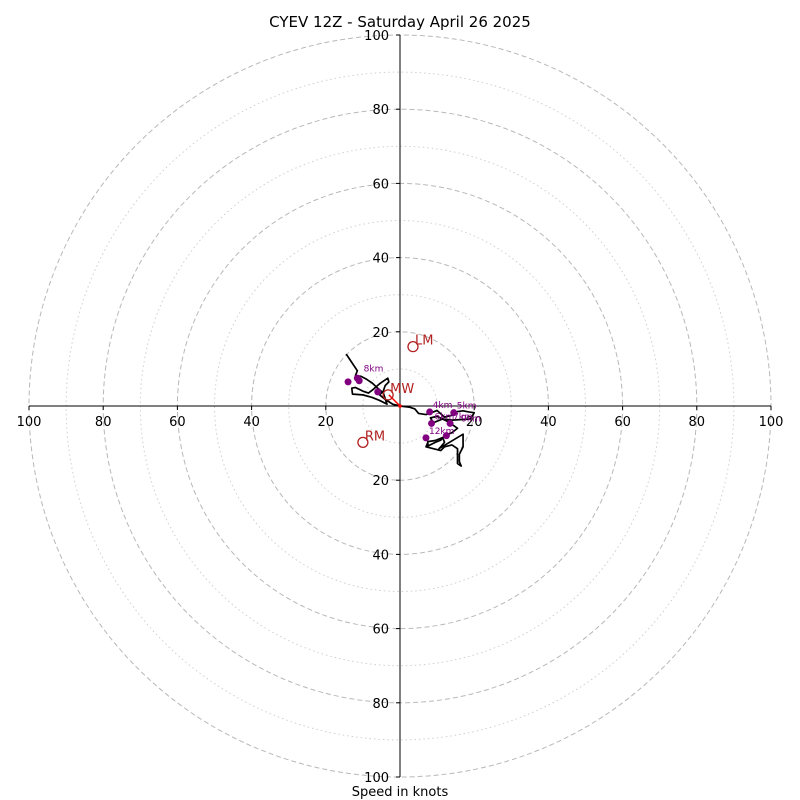 This screenshot has width=800, height=800. Describe the element at coordinates (445, 417) in the screenshot. I see `height-marker-label: 6km` at that location.